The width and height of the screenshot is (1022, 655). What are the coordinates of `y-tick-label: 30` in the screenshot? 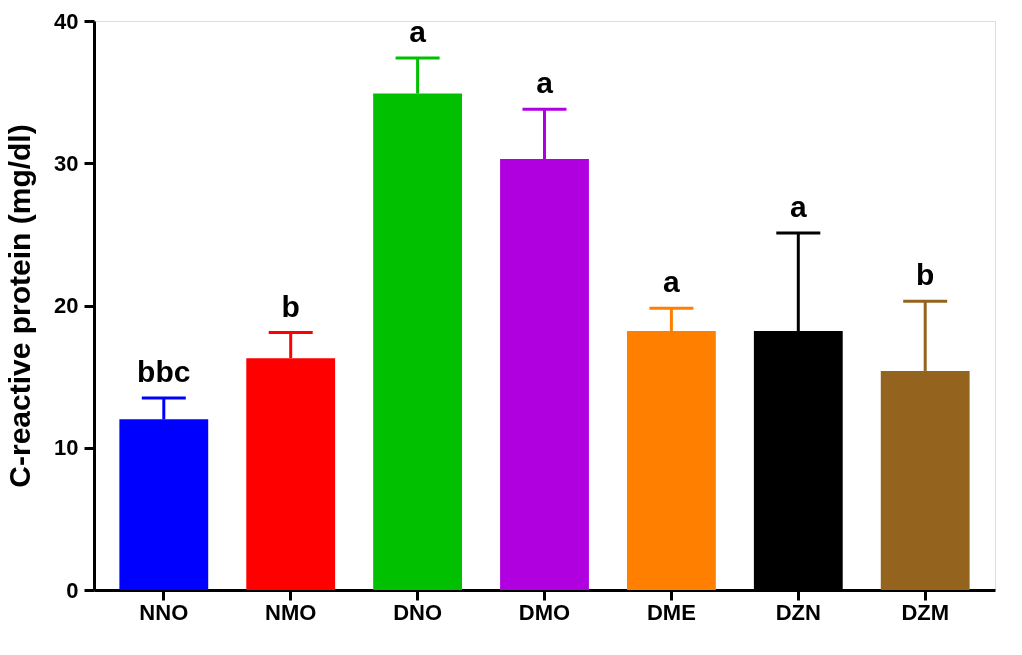 It's located at (66, 163).